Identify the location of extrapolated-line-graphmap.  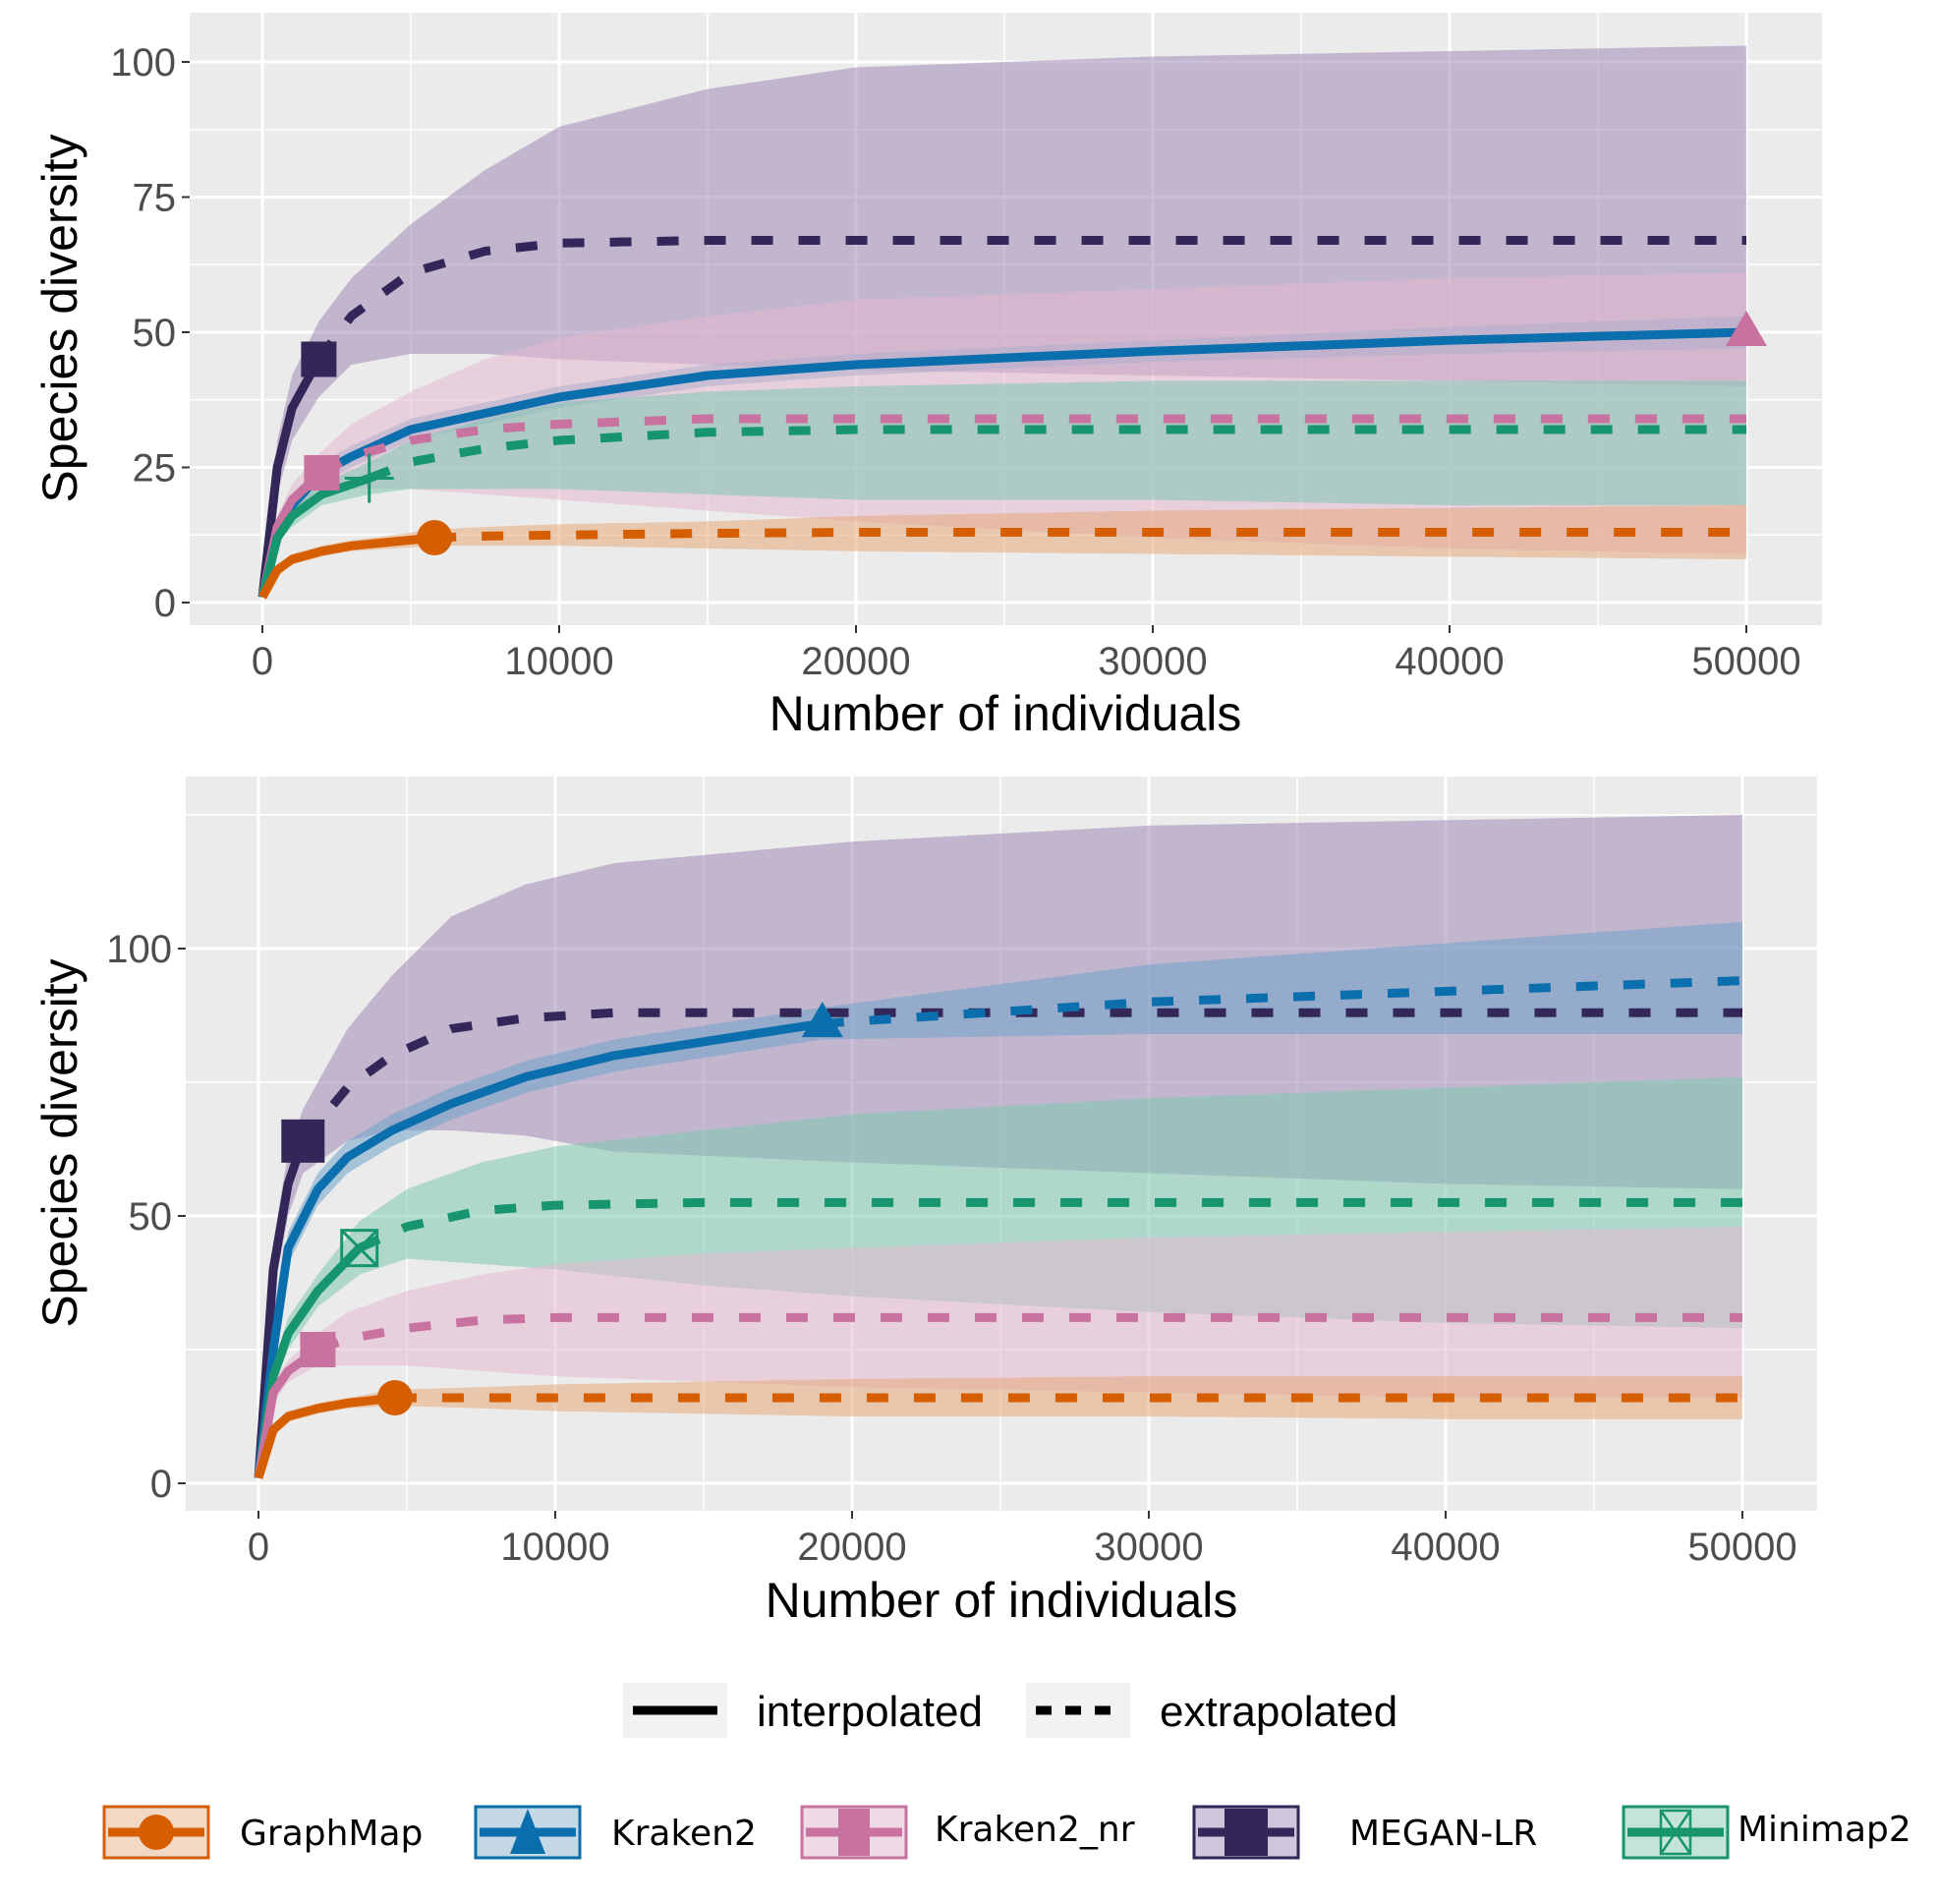
(1090, 535).